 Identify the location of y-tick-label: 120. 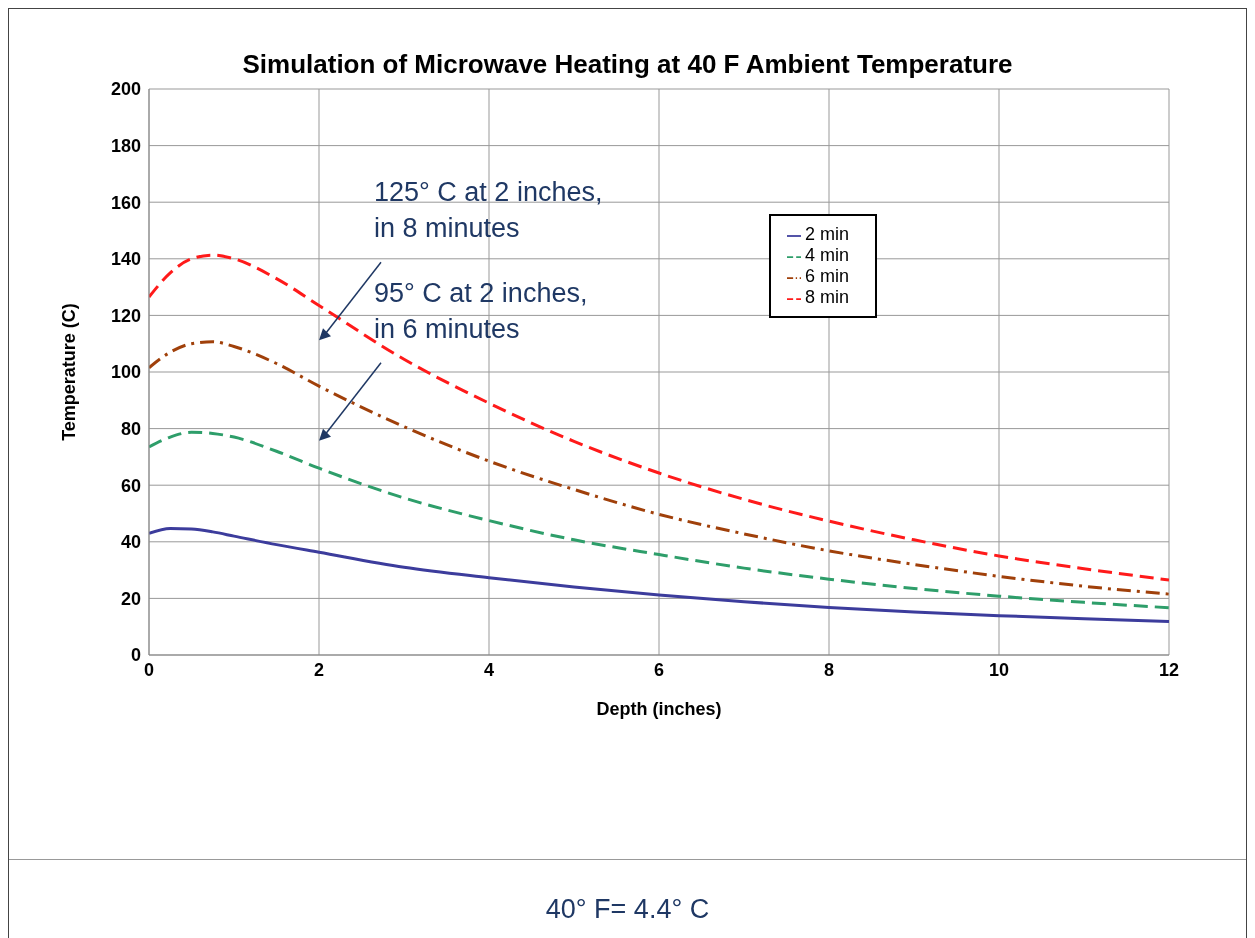
(125, 315).